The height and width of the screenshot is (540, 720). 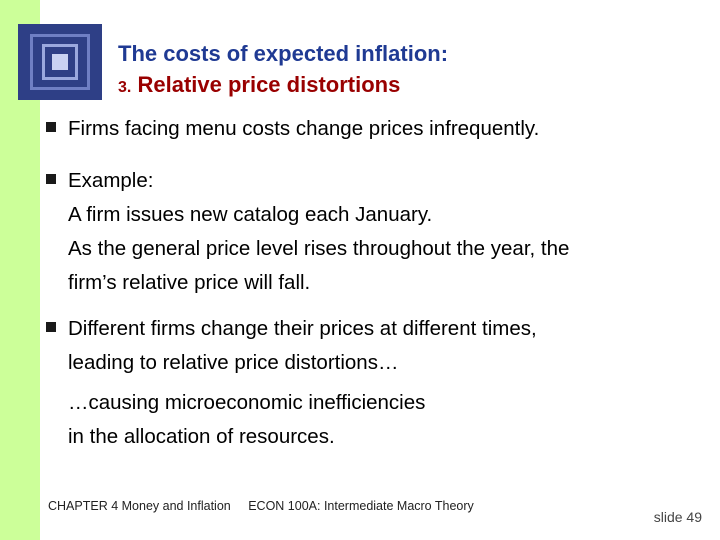 I want to click on title-number: 3., so click(x=125, y=87).